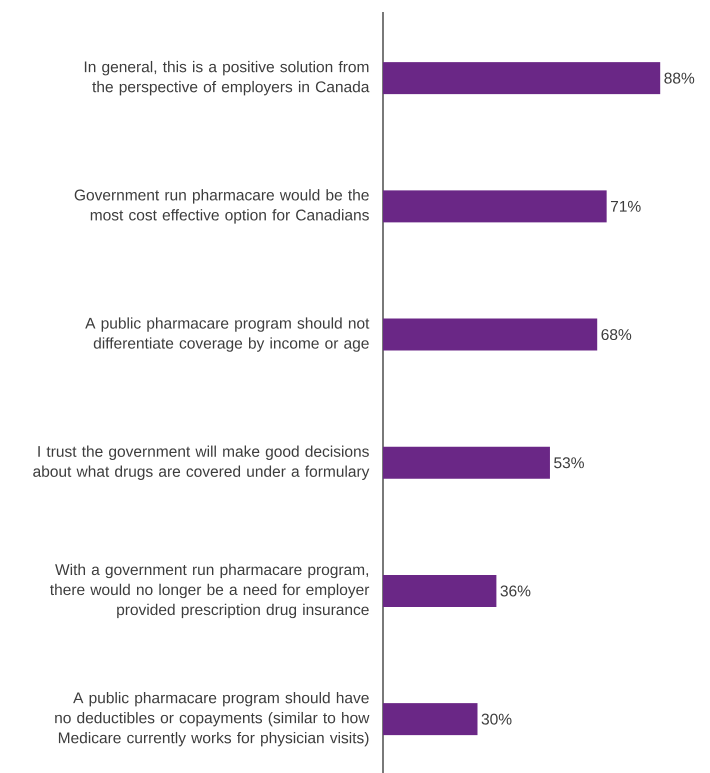  I want to click on data-label: 53%, so click(569, 462).